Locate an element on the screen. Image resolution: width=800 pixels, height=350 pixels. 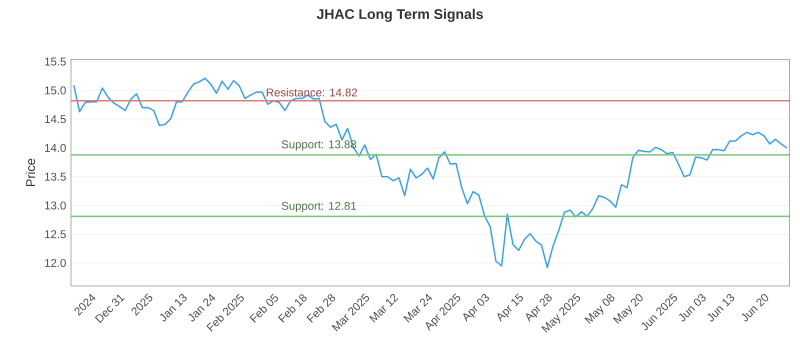
y-axis-title: Price is located at coordinates (31, 172).